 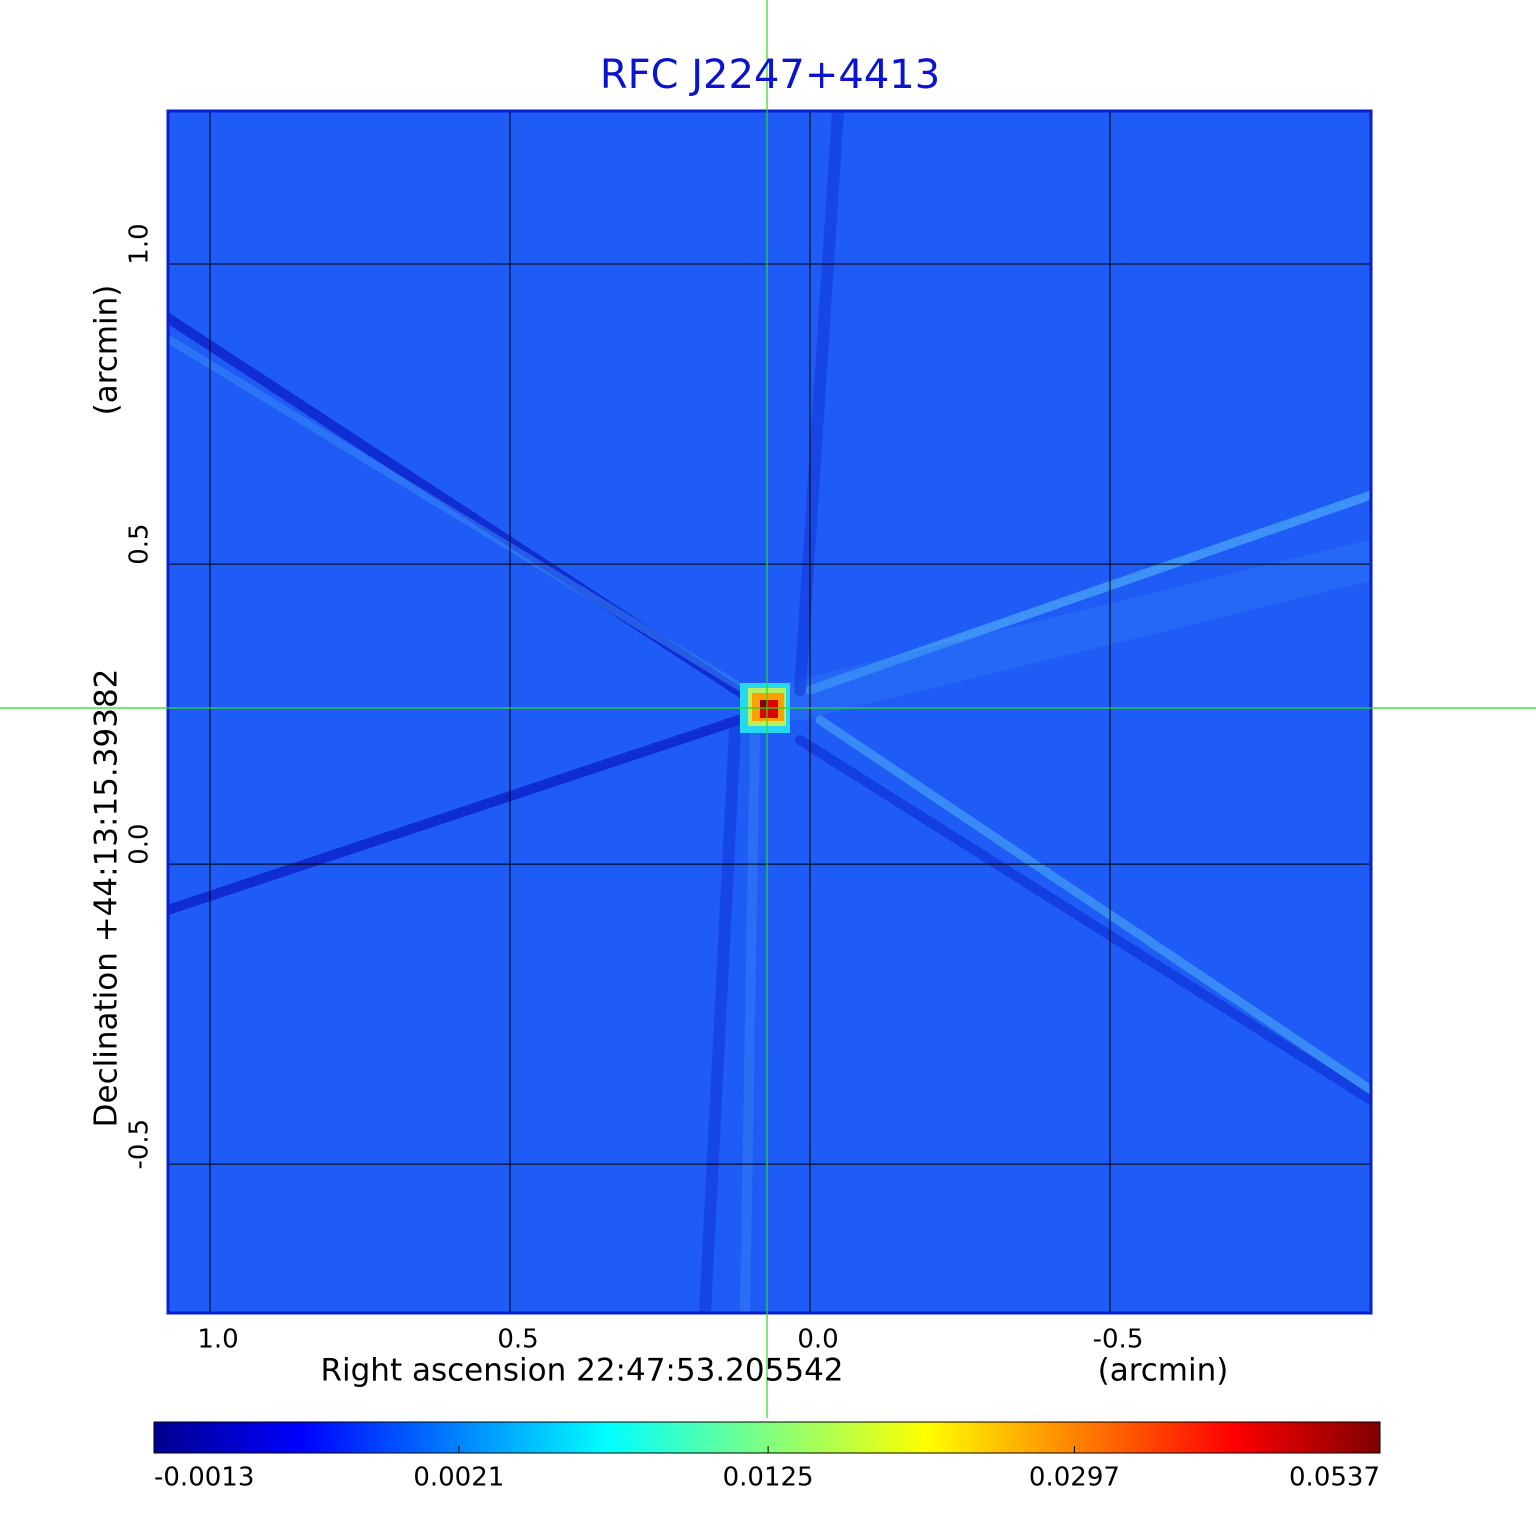 What do you see at coordinates (140, 1144) in the screenshot?
I see `y-tick-label: -0.5` at bounding box center [140, 1144].